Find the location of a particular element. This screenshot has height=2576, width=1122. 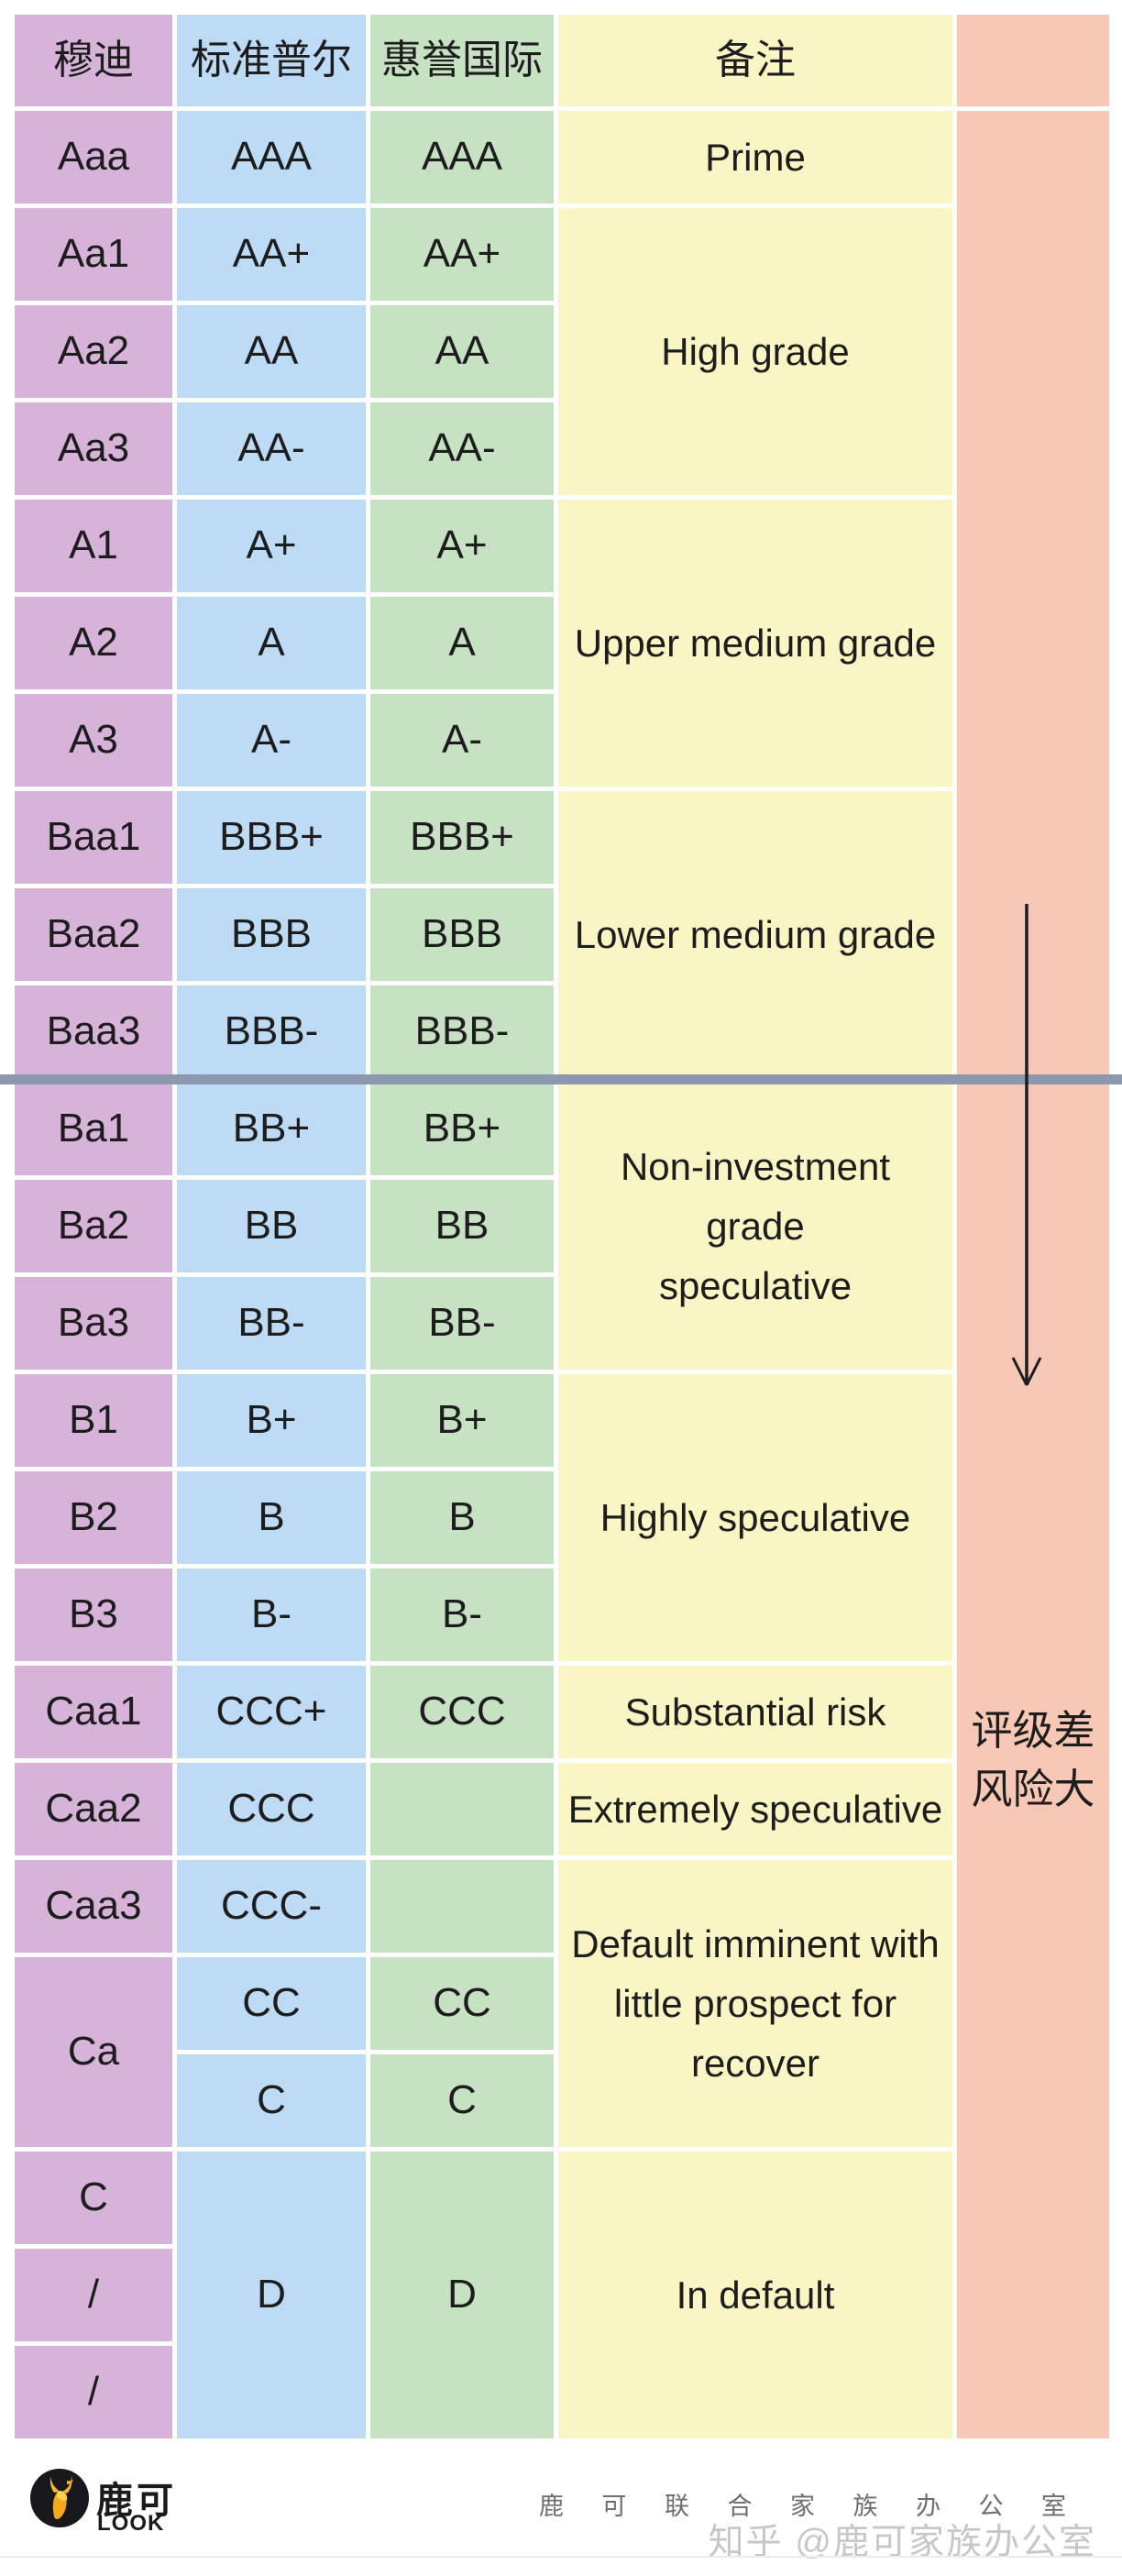

cell-sp-r9: BBB is located at coordinates (271, 935).